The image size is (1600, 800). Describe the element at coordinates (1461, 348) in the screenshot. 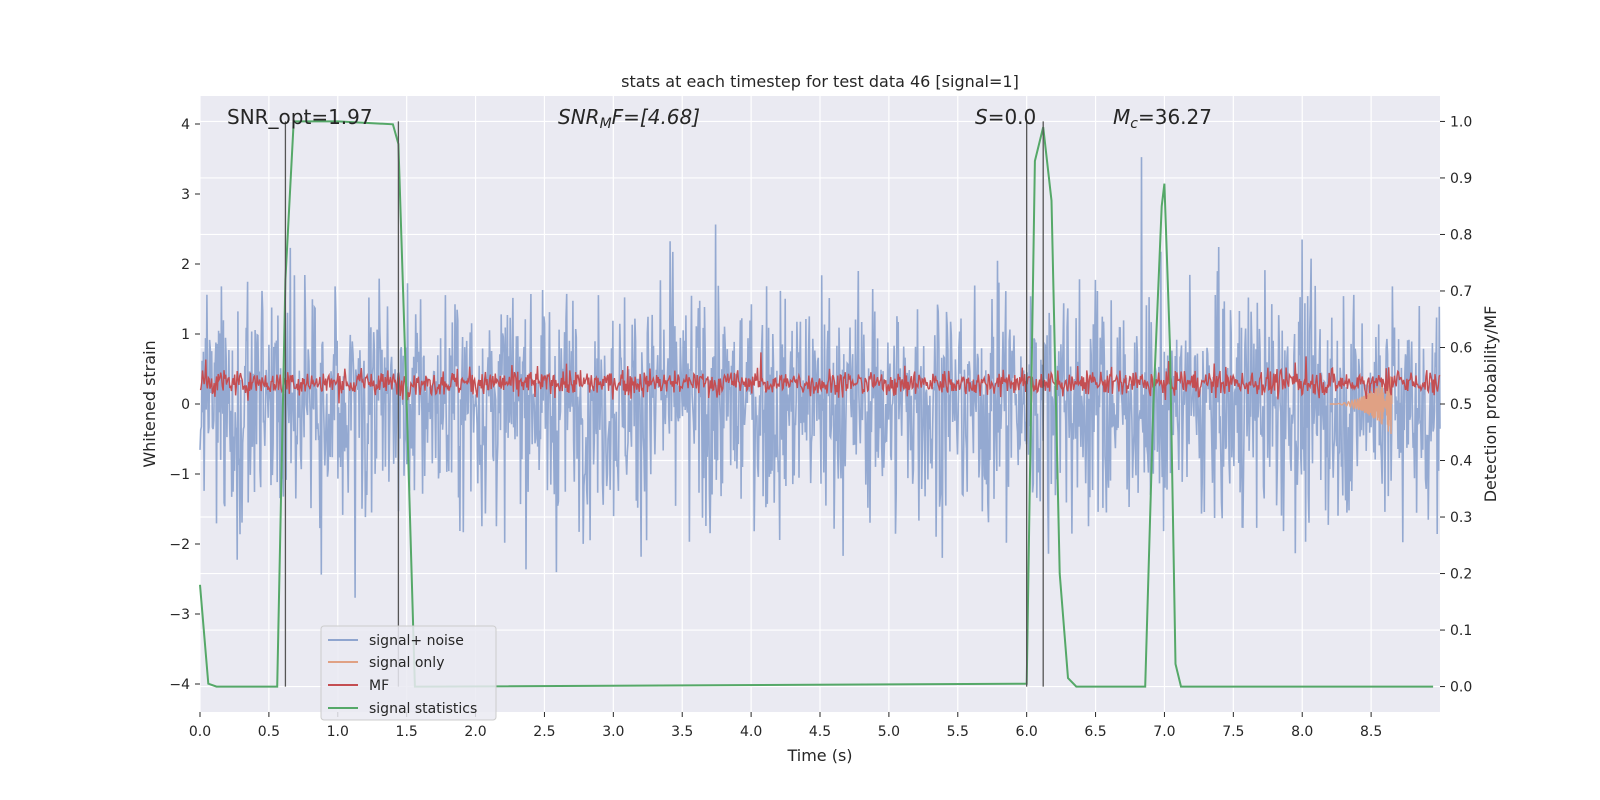

I see `y2-tick-label-6: 0.6` at that location.